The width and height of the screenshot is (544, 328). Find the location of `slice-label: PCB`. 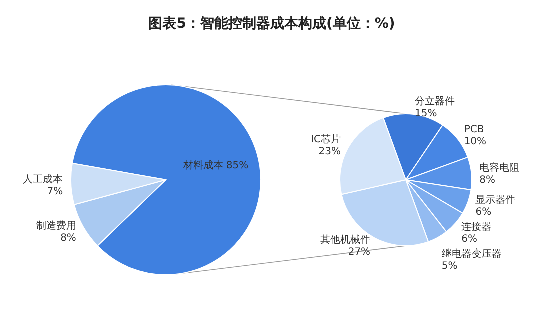

slice-label: PCB is located at coordinates (474, 130).